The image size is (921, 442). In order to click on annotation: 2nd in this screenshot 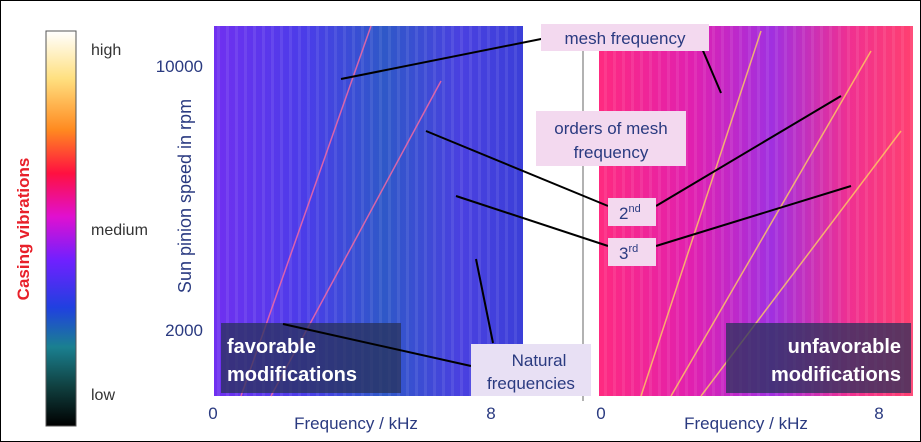, I will do `click(630, 213)`.